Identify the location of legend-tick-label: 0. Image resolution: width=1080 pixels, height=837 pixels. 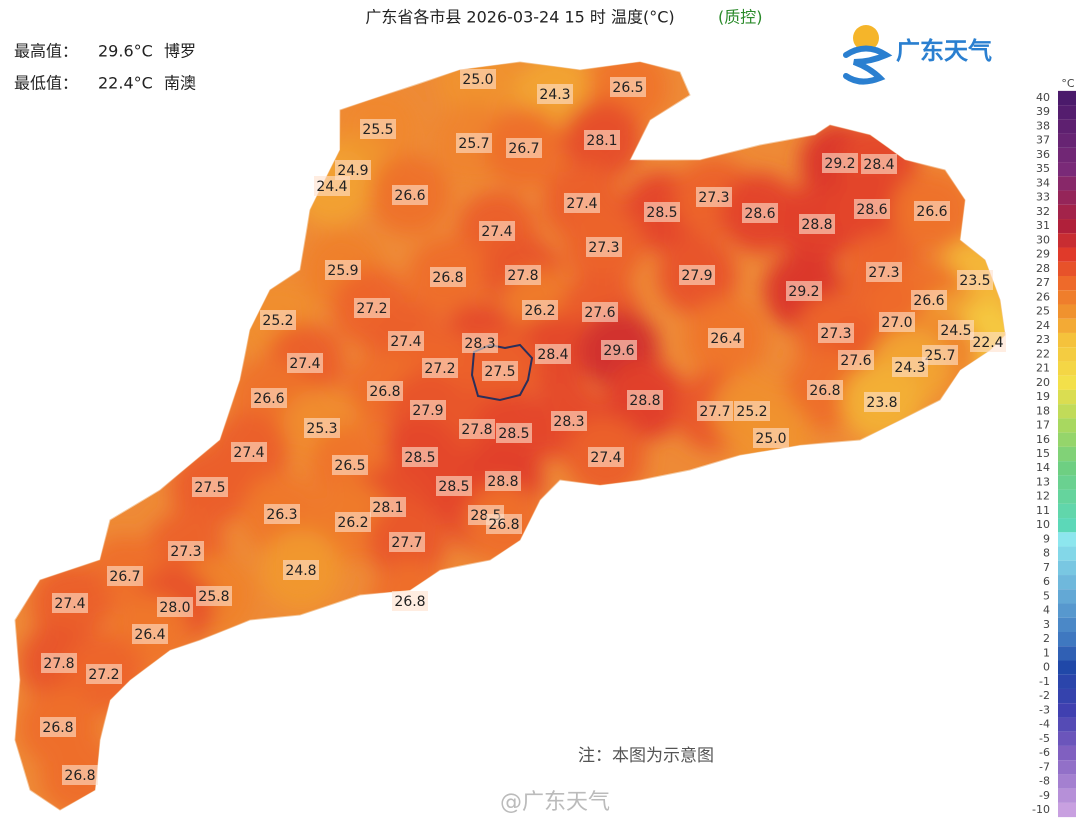
(1046, 667).